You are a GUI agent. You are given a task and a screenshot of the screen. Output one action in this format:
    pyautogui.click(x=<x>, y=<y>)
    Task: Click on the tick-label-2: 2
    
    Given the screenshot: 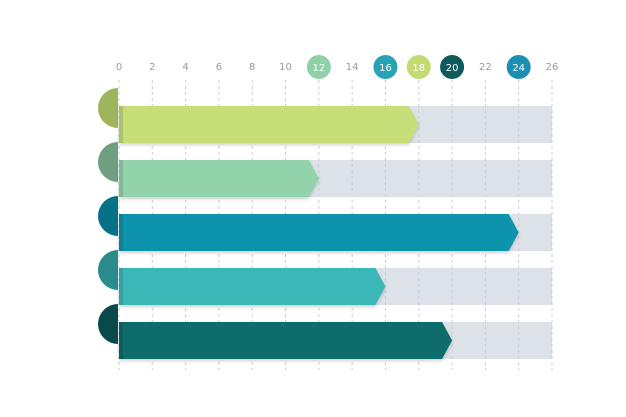 What is the action you would take?
    pyautogui.click(x=152, y=67)
    